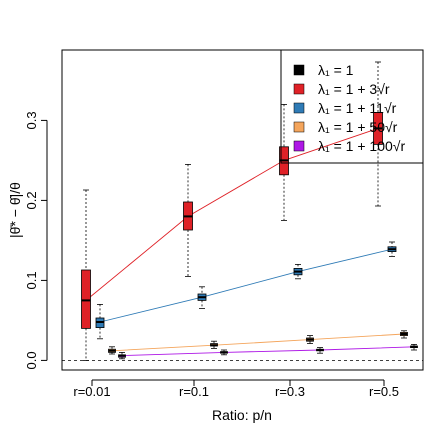 The height and width of the screenshot is (436, 436). I want to click on legend-label: λ₁ = 1 + 100√r, so click(361, 146).